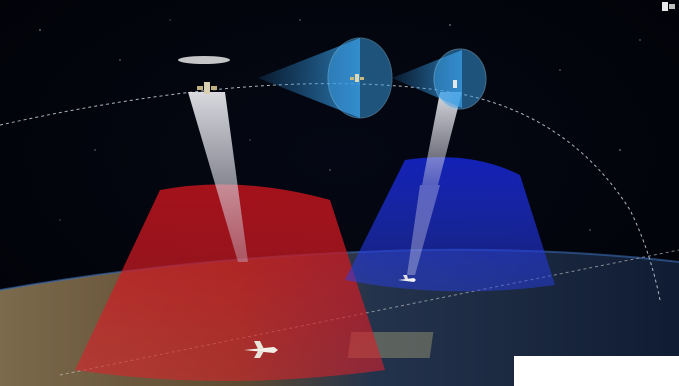 This screenshot has height=386, width=679. What do you see at coordinates (218, 177) in the screenshot?
I see `left-satellite-beam` at bounding box center [218, 177].